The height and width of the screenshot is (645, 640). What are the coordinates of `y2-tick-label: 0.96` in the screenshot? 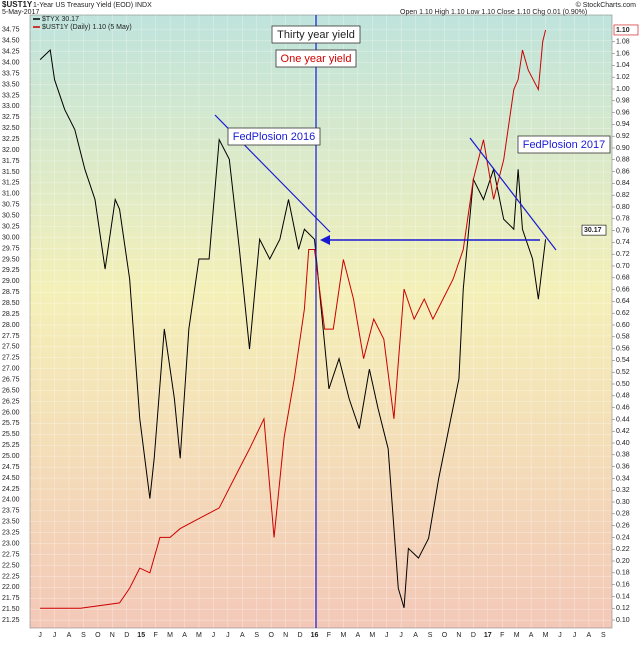 It's located at (623, 112).